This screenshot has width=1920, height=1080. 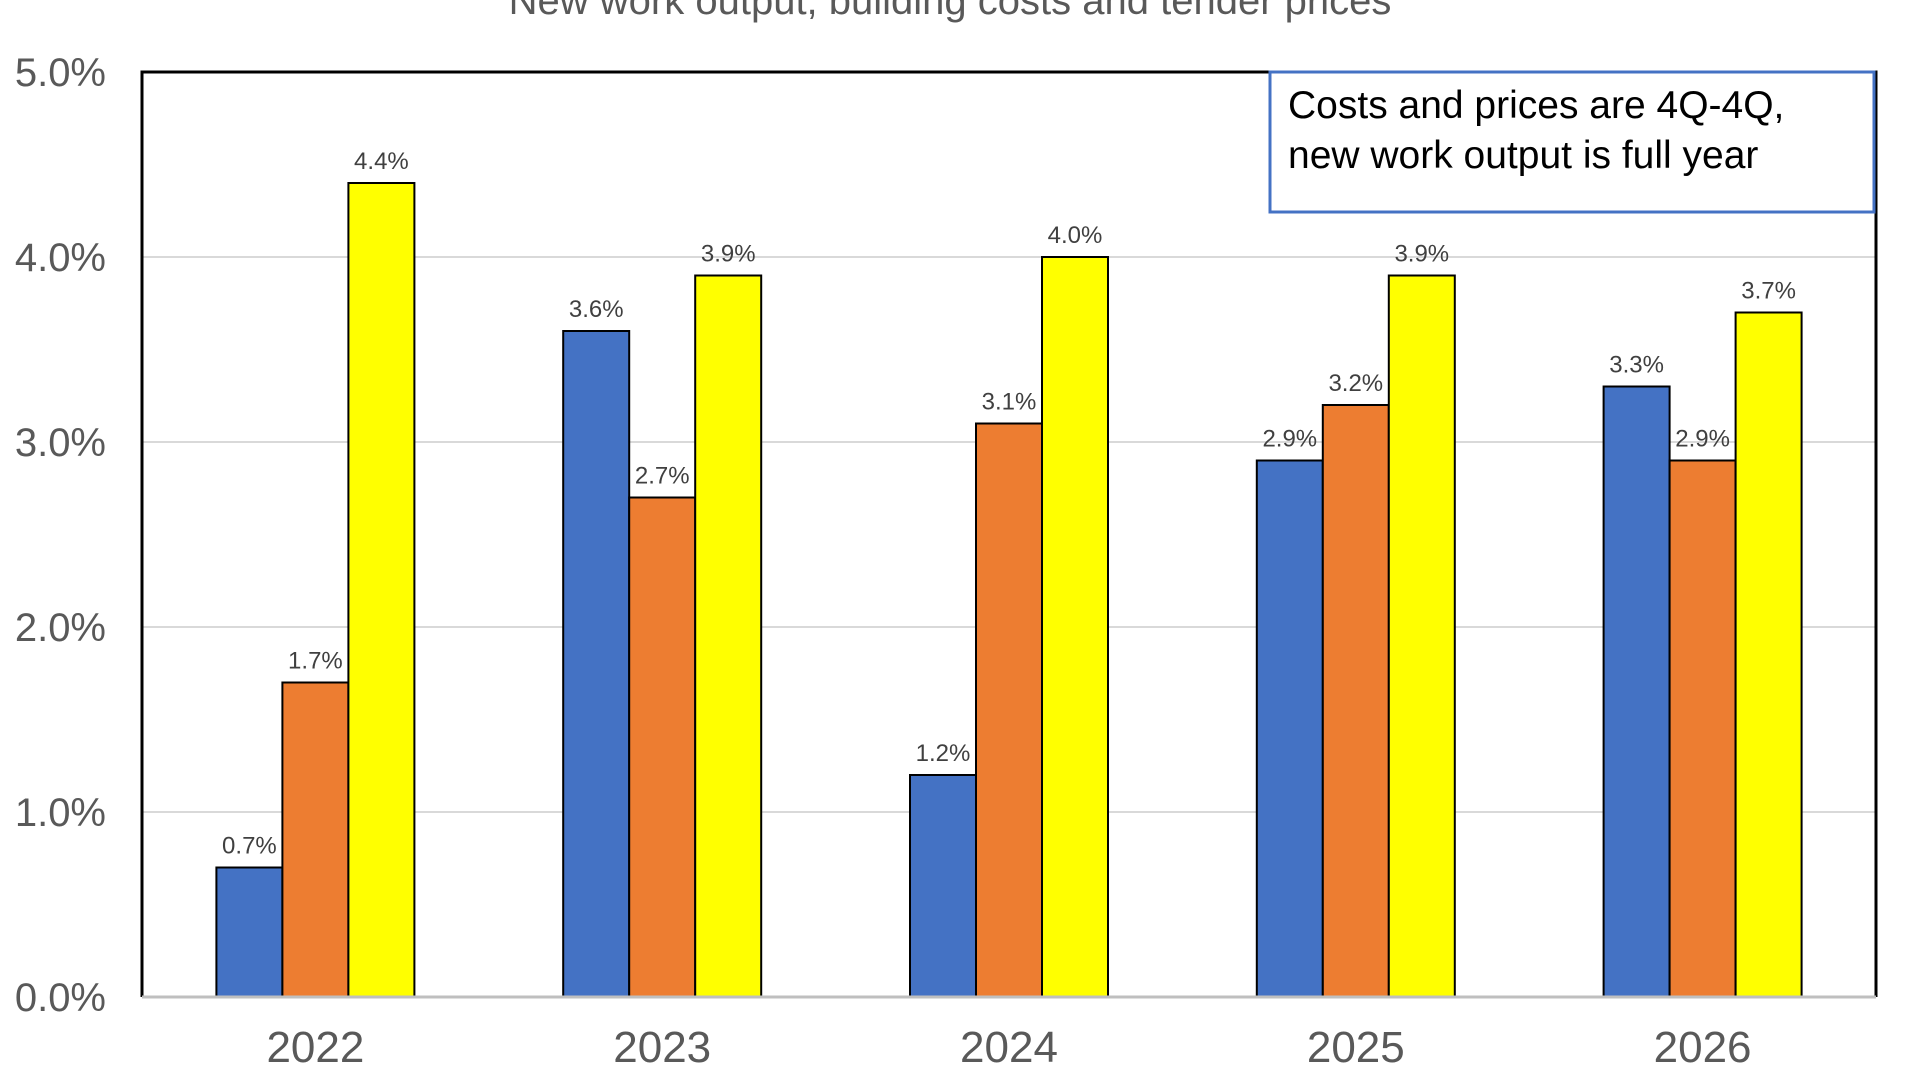 I want to click on x-axis: 2022 2023 2024 2025 2026, so click(x=1008, y=1047).